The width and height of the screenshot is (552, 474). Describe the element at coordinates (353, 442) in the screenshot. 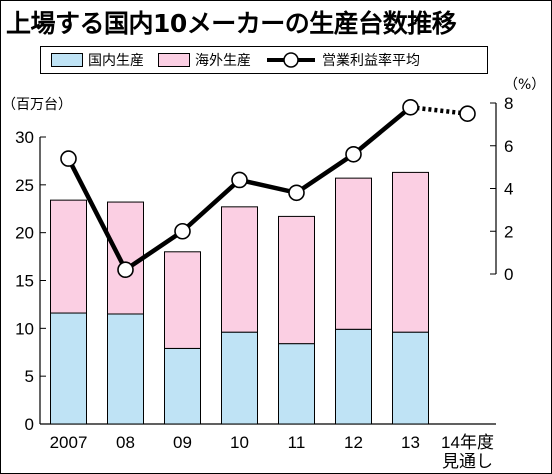

I see `x-axis-tick-label: 12` at that location.